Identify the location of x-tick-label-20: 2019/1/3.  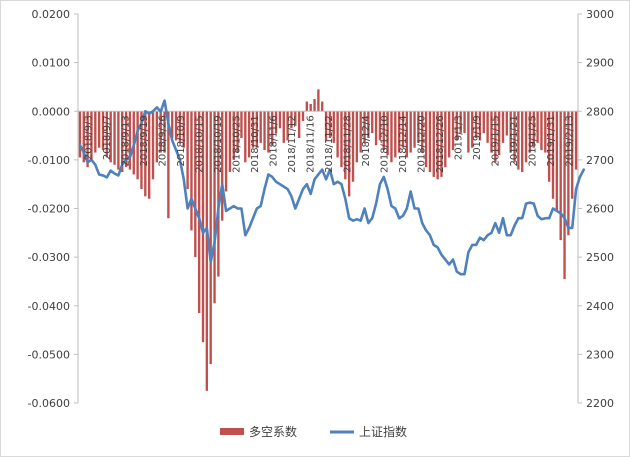
(459, 137).